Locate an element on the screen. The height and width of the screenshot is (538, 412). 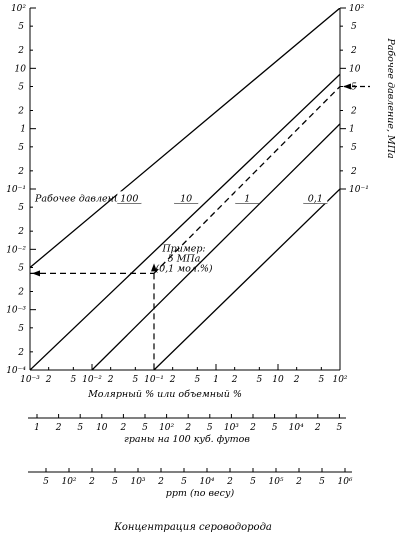
x-axis-title: Молярный % или объемный % is located at coordinates (164, 394).